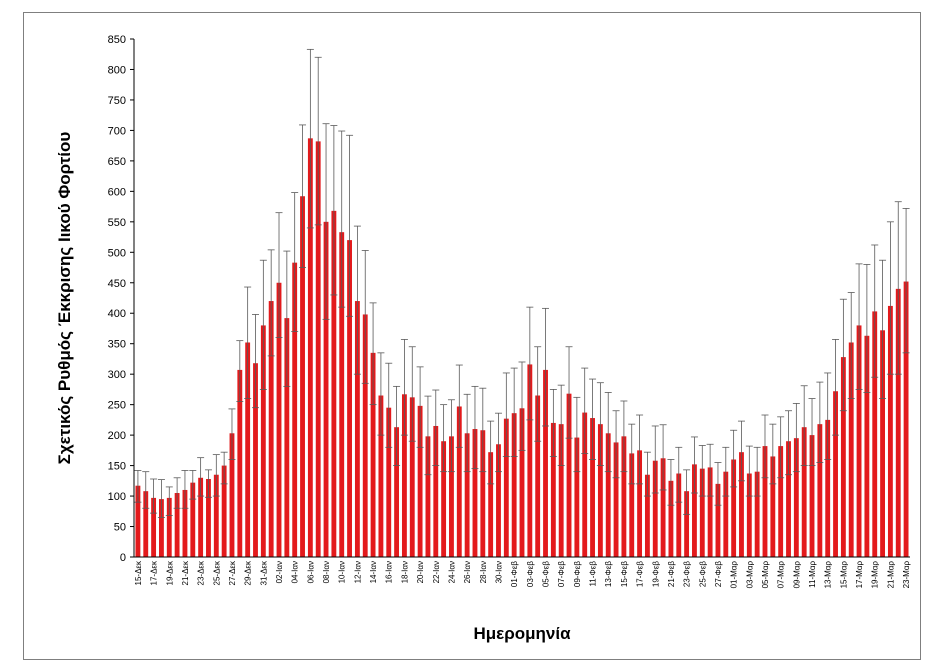  What do you see at coordinates (577, 574) in the screenshot?
I see `x-tick-label: 09-Φεβ` at bounding box center [577, 574].